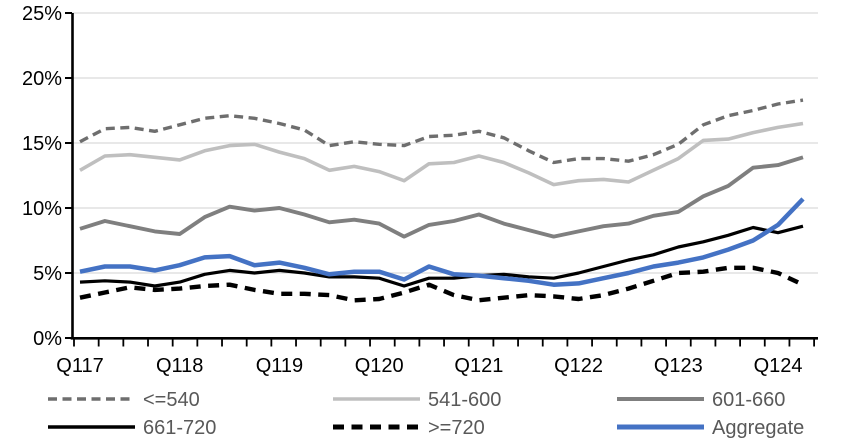 The width and height of the screenshot is (852, 442). Describe the element at coordinates (426, 414) in the screenshot. I see `legend: <=540 541-600 601-660 661-720 >=720 Aggregate` at that location.